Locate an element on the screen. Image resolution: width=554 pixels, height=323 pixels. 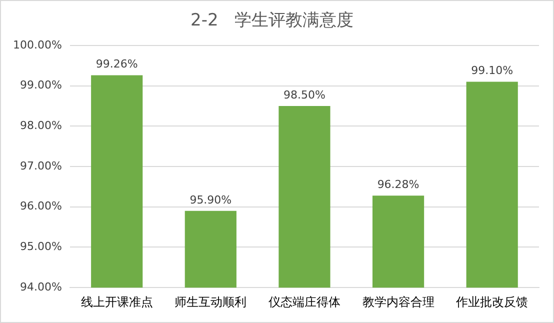
y-tick-label: 100.00% is located at coordinates (37, 45).